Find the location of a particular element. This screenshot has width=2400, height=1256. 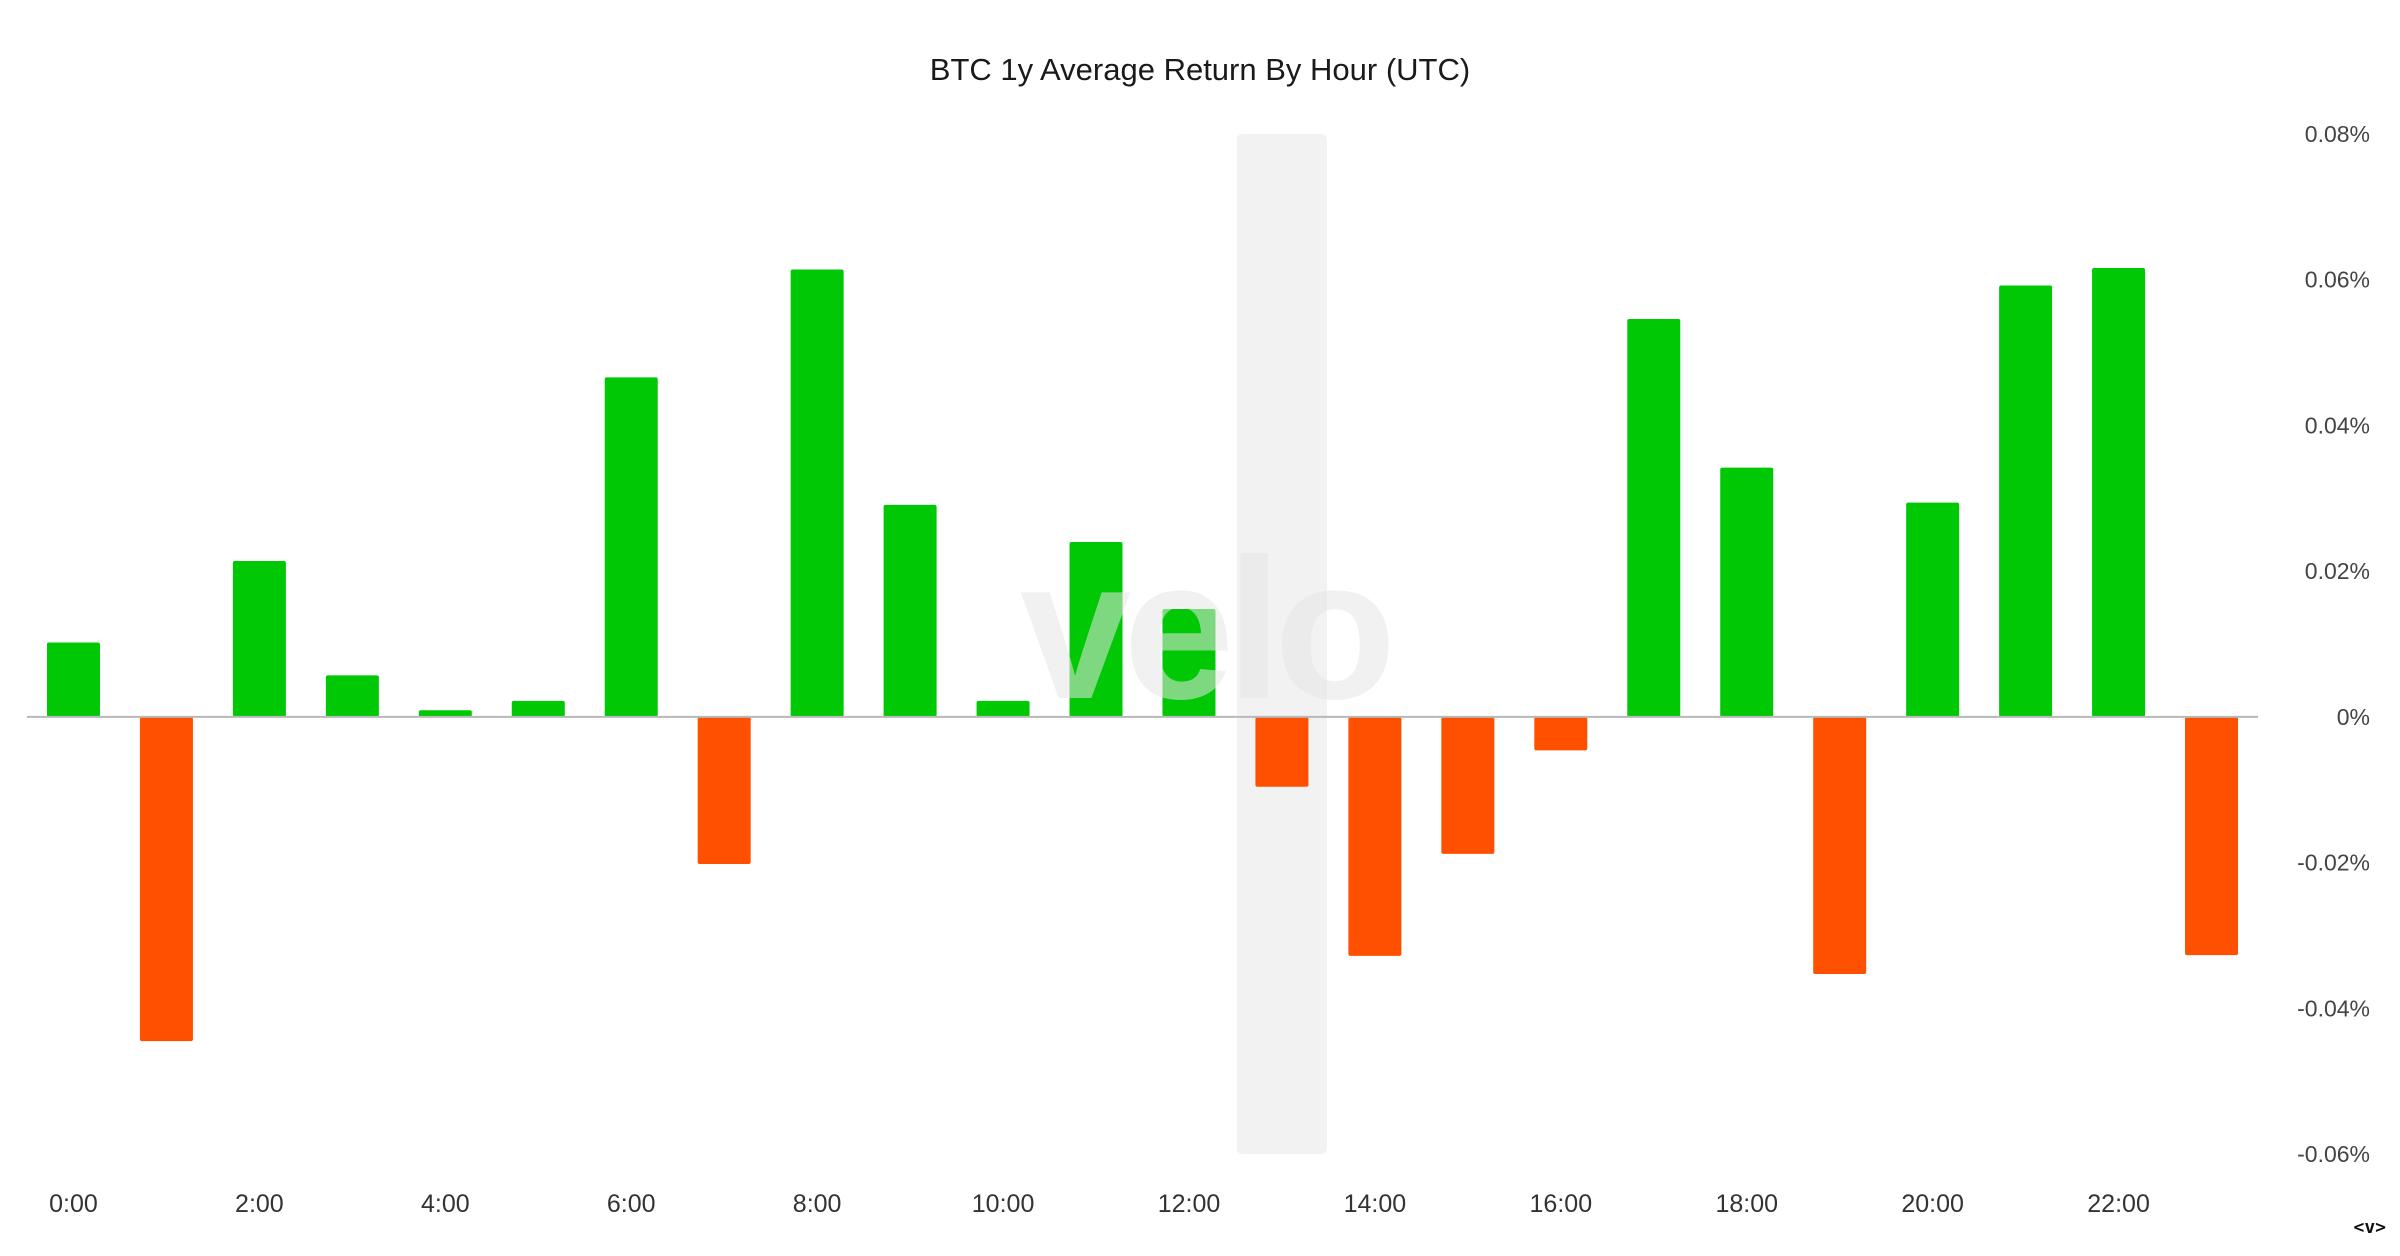

x-tick-label: 14:00 is located at coordinates (1375, 1204).